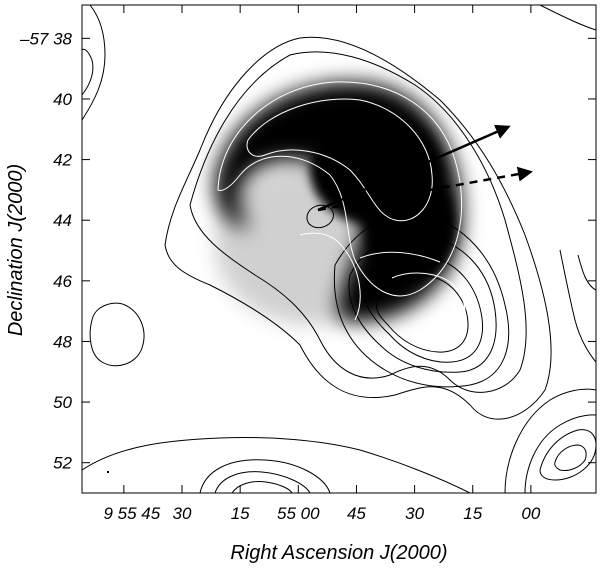  I want to click on x-tick-label: 55 00, so click(298, 513).